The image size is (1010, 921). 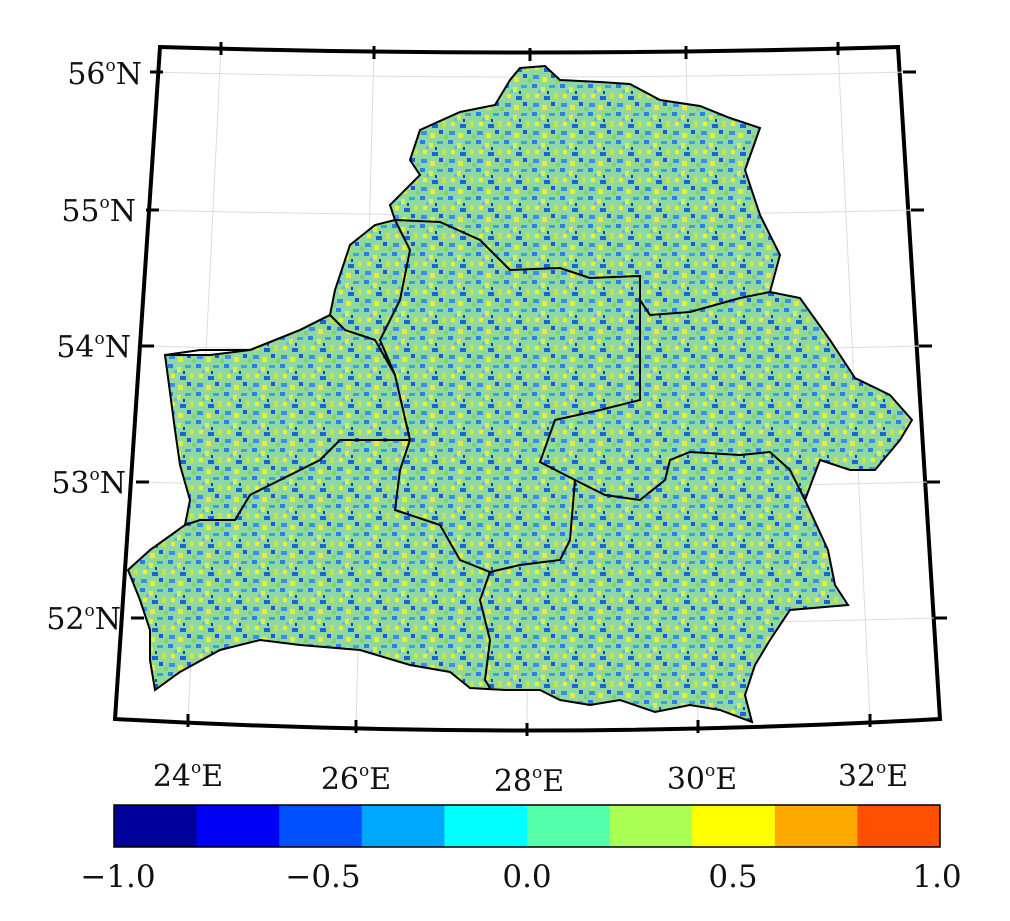 I want to click on lon-label-28: 28oE, so click(x=529, y=781).